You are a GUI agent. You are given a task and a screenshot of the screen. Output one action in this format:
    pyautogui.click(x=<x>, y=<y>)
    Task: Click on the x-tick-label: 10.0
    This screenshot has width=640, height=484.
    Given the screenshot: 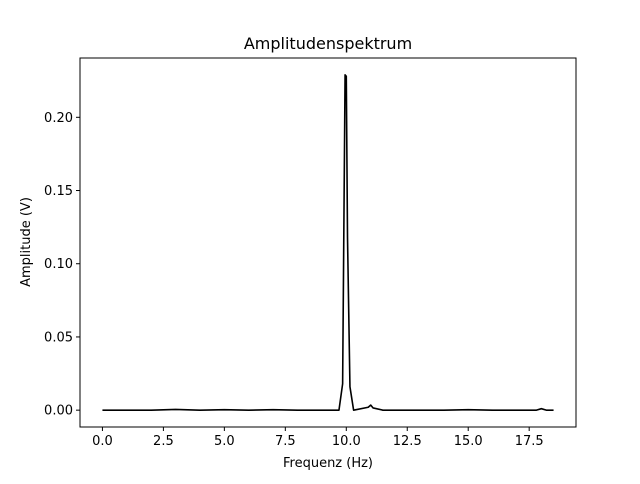 What is the action you would take?
    pyautogui.click(x=346, y=441)
    